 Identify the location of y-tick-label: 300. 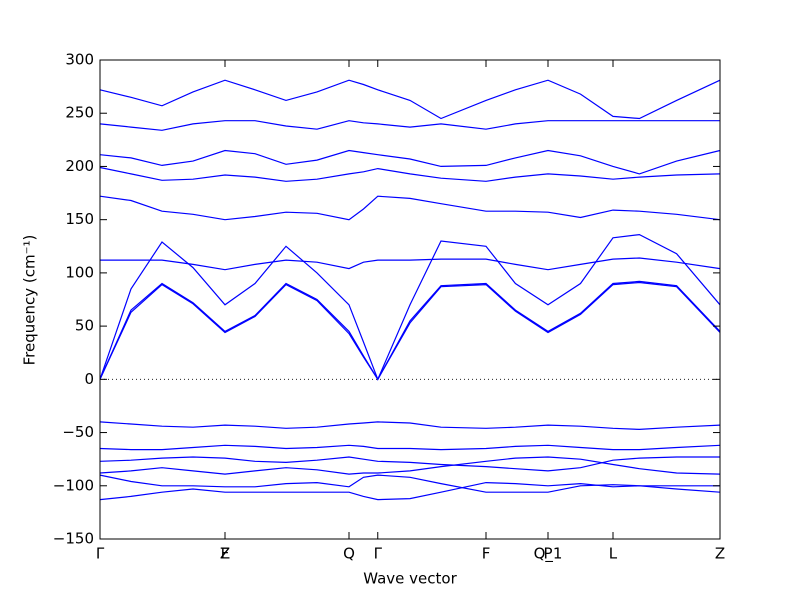
(79, 60).